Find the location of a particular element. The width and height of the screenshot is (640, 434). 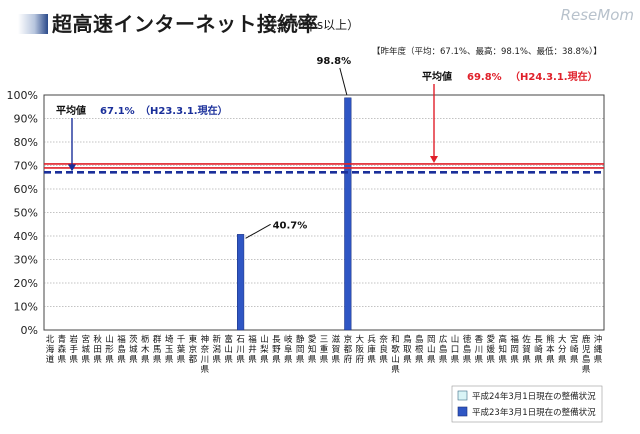

x-category-label: 大分県 is located at coordinates (562, 349).